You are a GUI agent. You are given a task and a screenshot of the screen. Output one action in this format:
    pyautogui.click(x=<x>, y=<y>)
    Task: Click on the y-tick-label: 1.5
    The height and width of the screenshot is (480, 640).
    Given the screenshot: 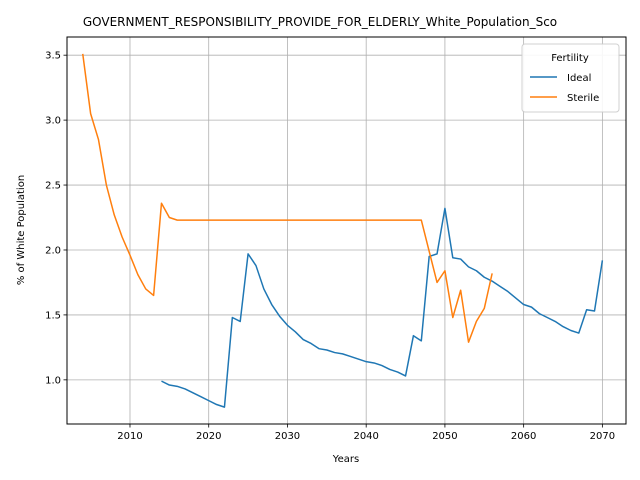 What is the action you would take?
    pyautogui.click(x=53, y=315)
    